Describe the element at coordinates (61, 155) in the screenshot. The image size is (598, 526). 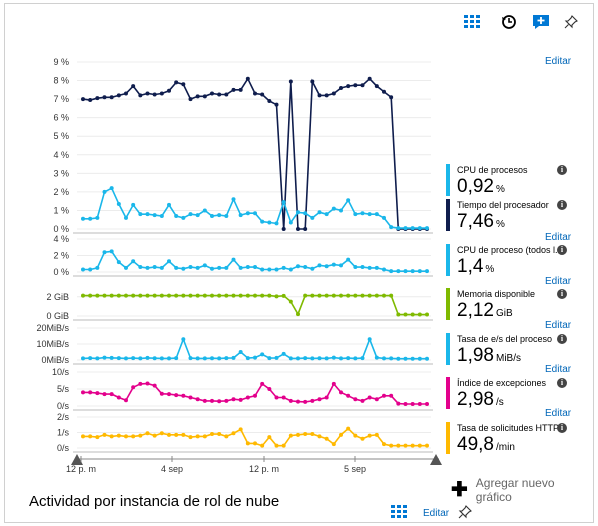
I see `y-tick-label: 4 %` at that location.